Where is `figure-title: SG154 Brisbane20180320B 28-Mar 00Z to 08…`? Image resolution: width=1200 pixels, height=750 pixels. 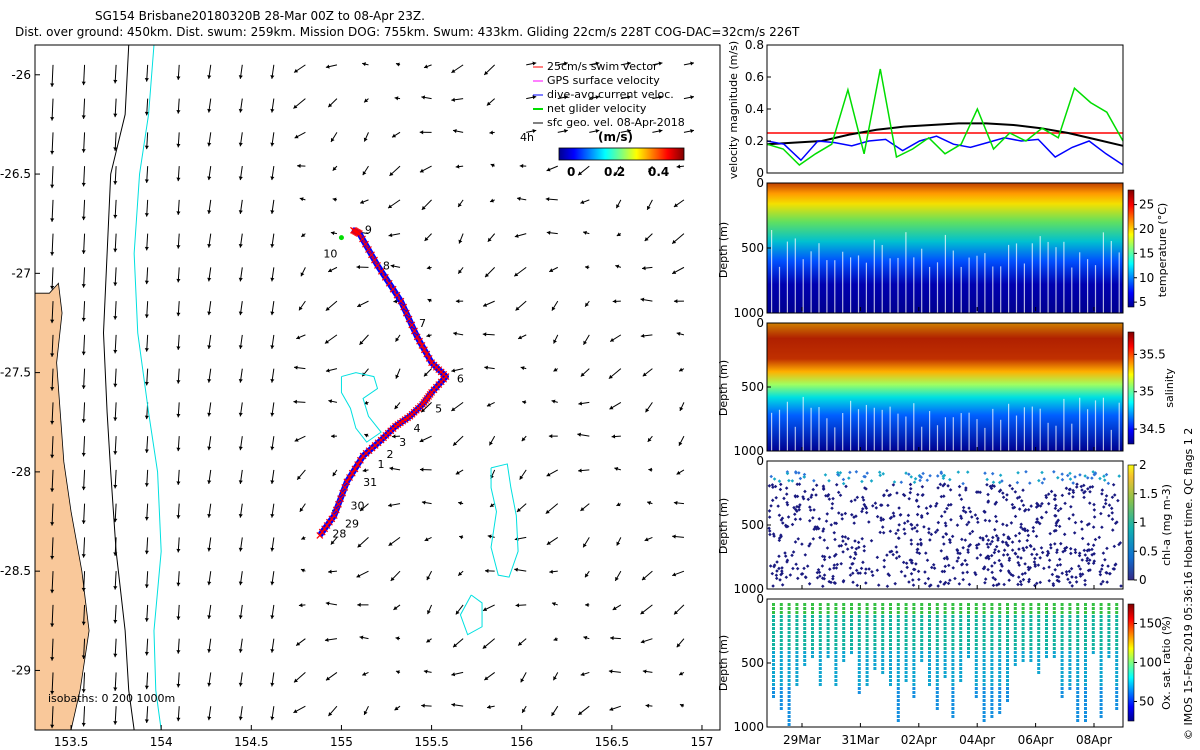 figure-title: SG154 Brisbane20180320B 28-Mar 00Z to 08… is located at coordinates (260, 16).